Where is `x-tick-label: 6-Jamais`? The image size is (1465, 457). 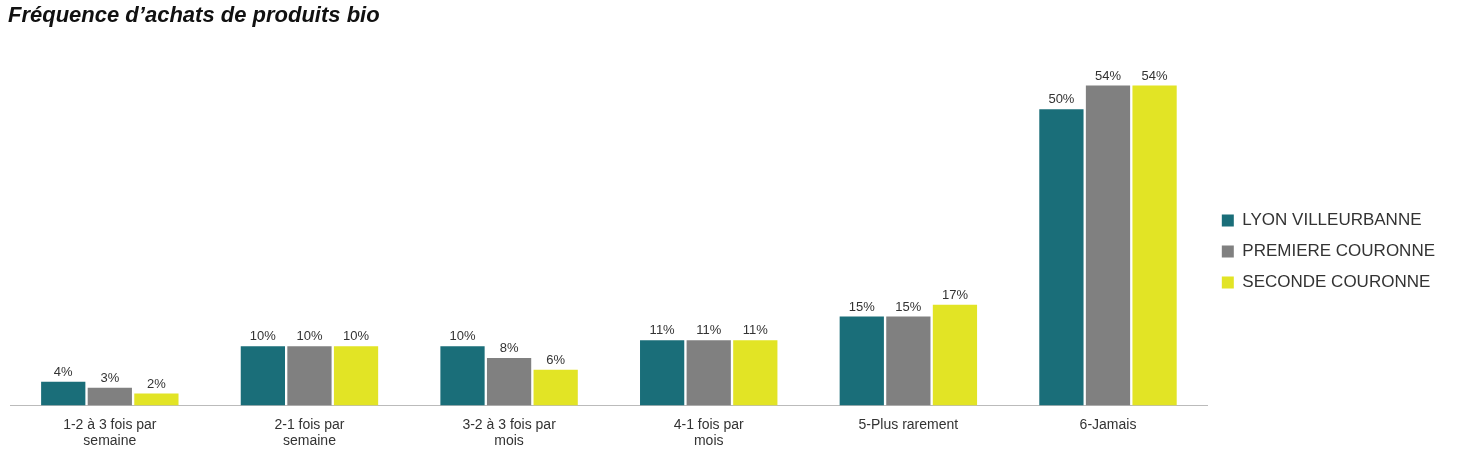
x-tick-label: 6-Jamais is located at coordinates (1108, 423).